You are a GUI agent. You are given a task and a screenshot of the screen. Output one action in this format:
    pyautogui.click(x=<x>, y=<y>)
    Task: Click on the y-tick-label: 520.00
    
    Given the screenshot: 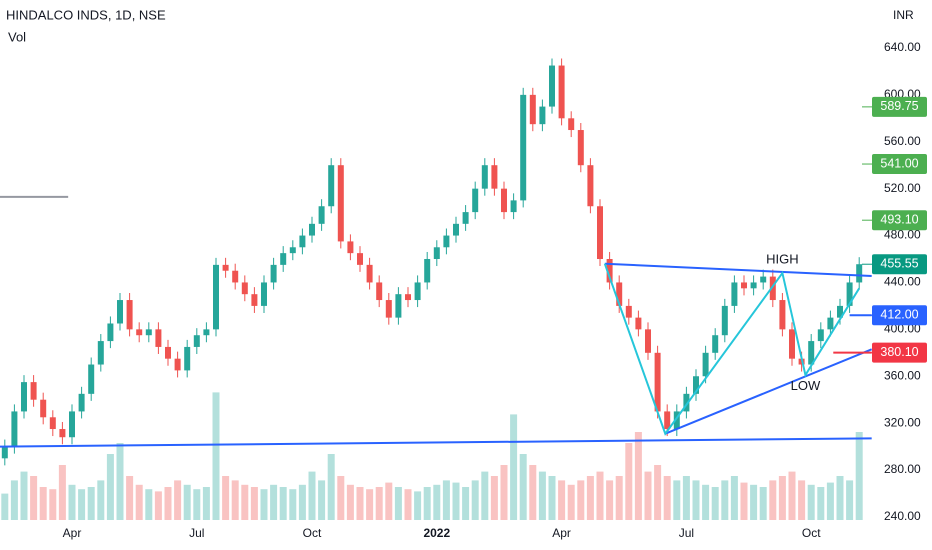 What is the action you would take?
    pyautogui.click(x=902, y=188)
    